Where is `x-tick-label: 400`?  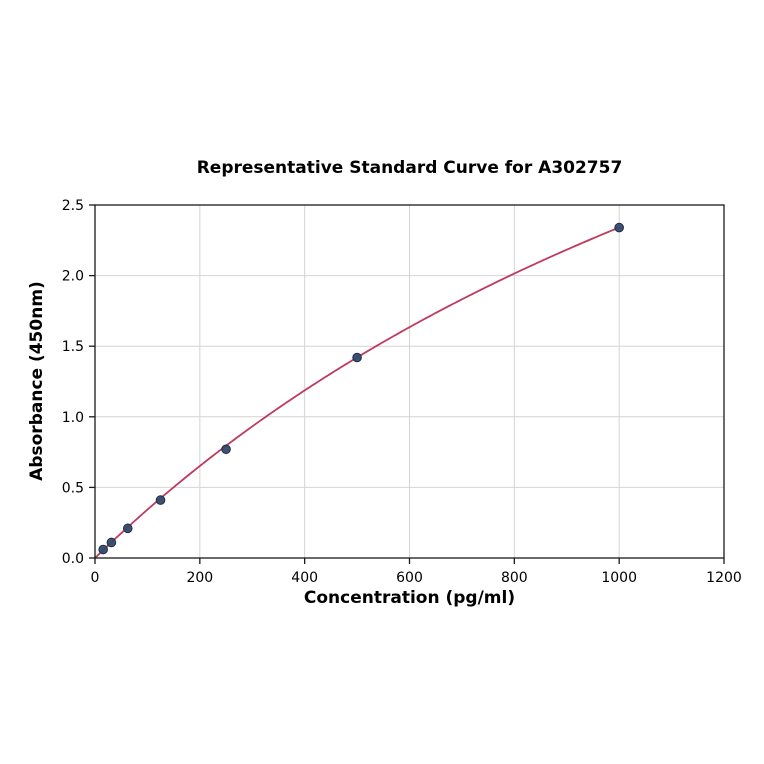
x-tick-label: 400 is located at coordinates (304, 578).